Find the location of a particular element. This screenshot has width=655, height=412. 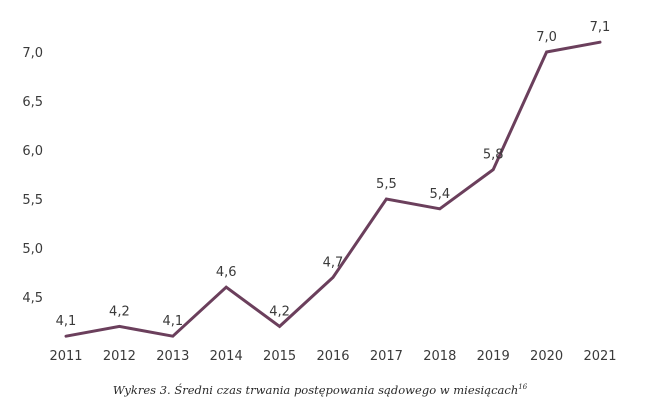

x-tick-label: 2021 is located at coordinates (599, 356).